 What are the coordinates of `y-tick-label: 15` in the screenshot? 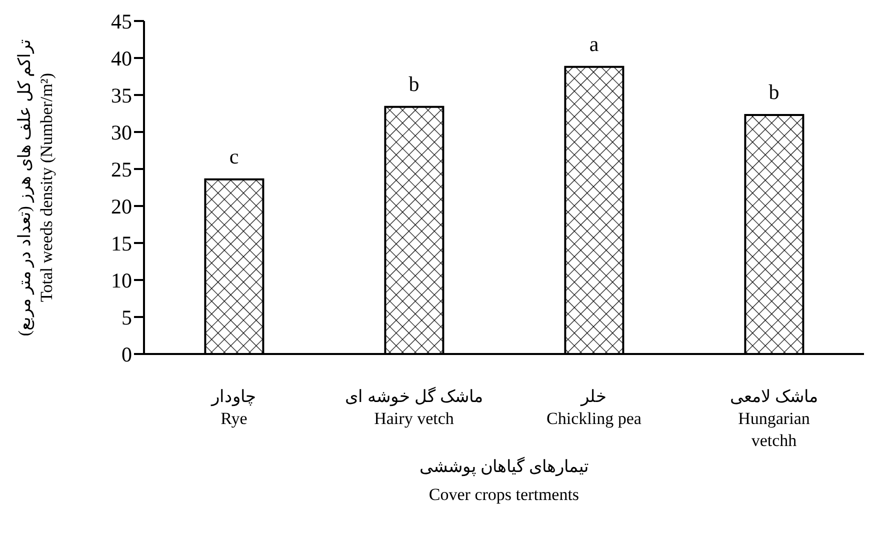 It's located at (121, 243).